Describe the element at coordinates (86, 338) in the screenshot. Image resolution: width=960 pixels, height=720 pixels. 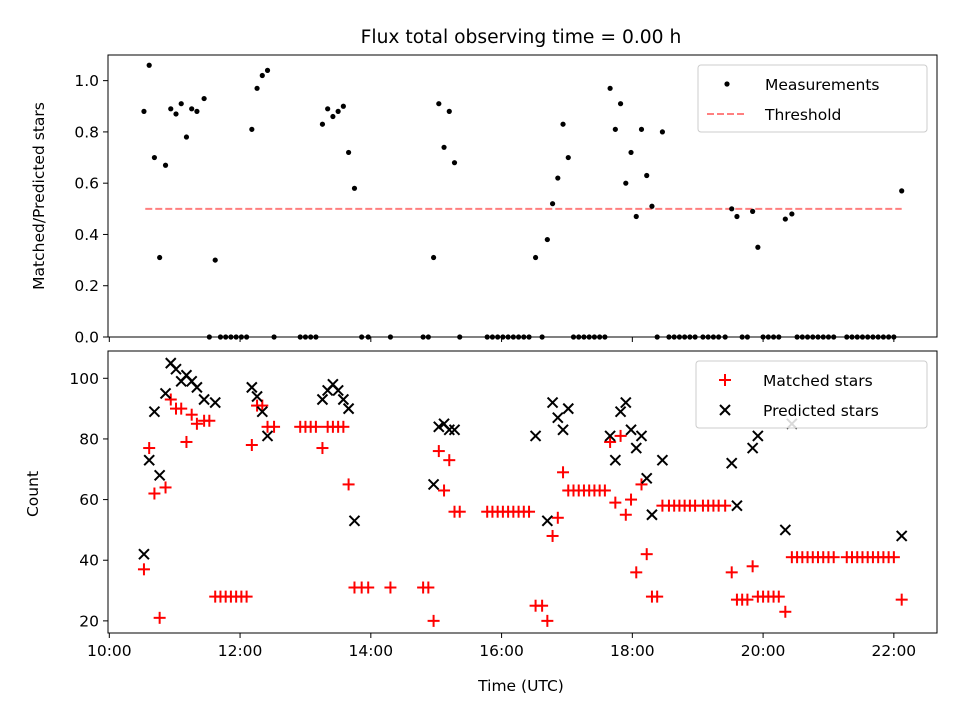
I see `top-y-tick-label: 0.0` at that location.